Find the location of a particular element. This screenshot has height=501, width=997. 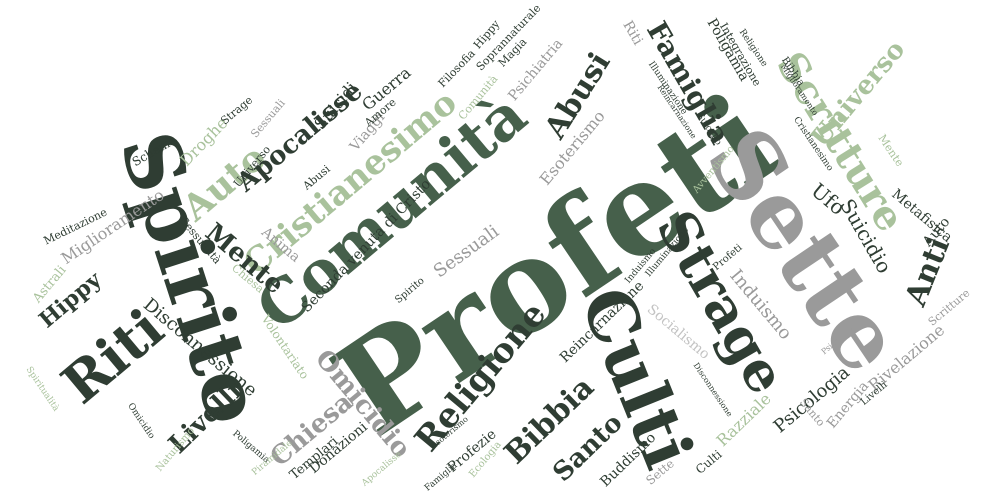

word-famiglia2: Famiglia is located at coordinates (441, 477).